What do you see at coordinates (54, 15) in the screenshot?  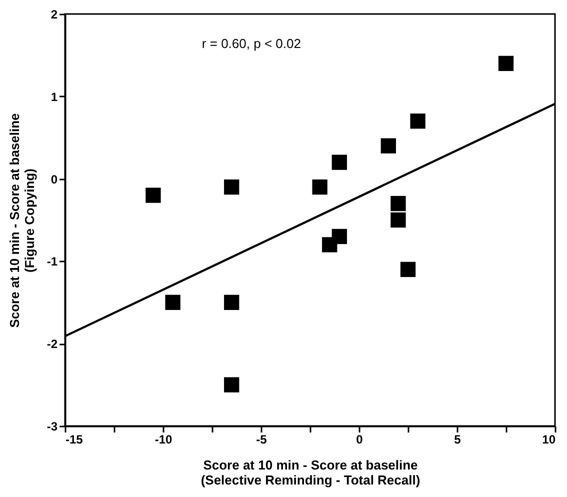 I see `y-tick-label: 2` at bounding box center [54, 15].